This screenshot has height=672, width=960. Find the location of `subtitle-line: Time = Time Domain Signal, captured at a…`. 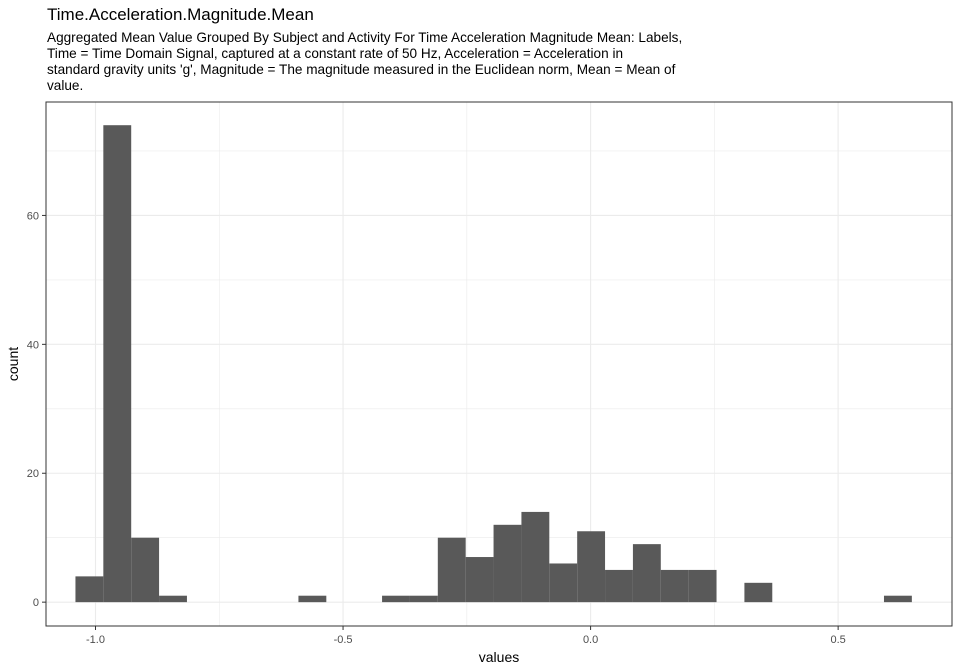

subtitle-line: Time = Time Domain Signal, captured at a… is located at coordinates (335, 53).